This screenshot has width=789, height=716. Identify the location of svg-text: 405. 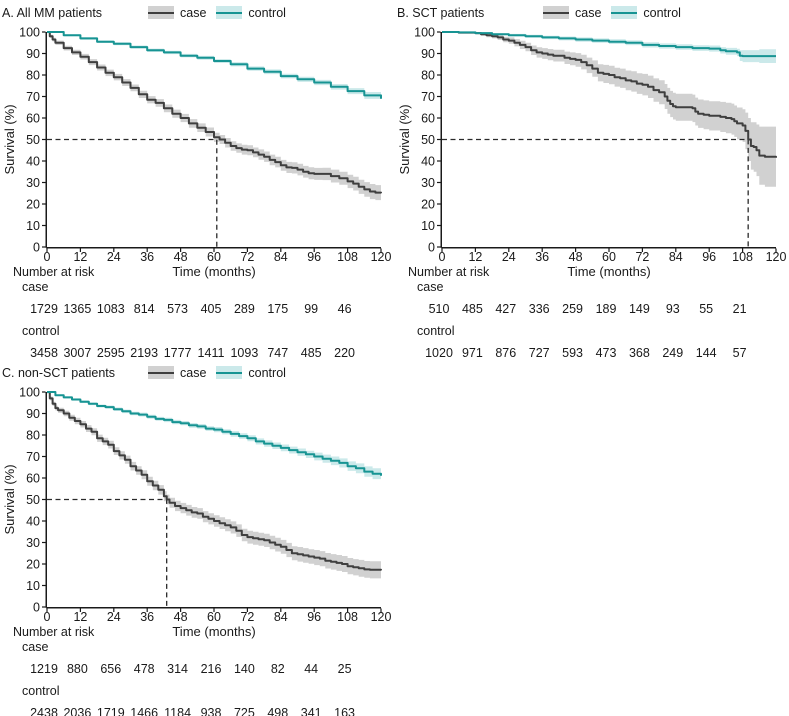
(211, 309).